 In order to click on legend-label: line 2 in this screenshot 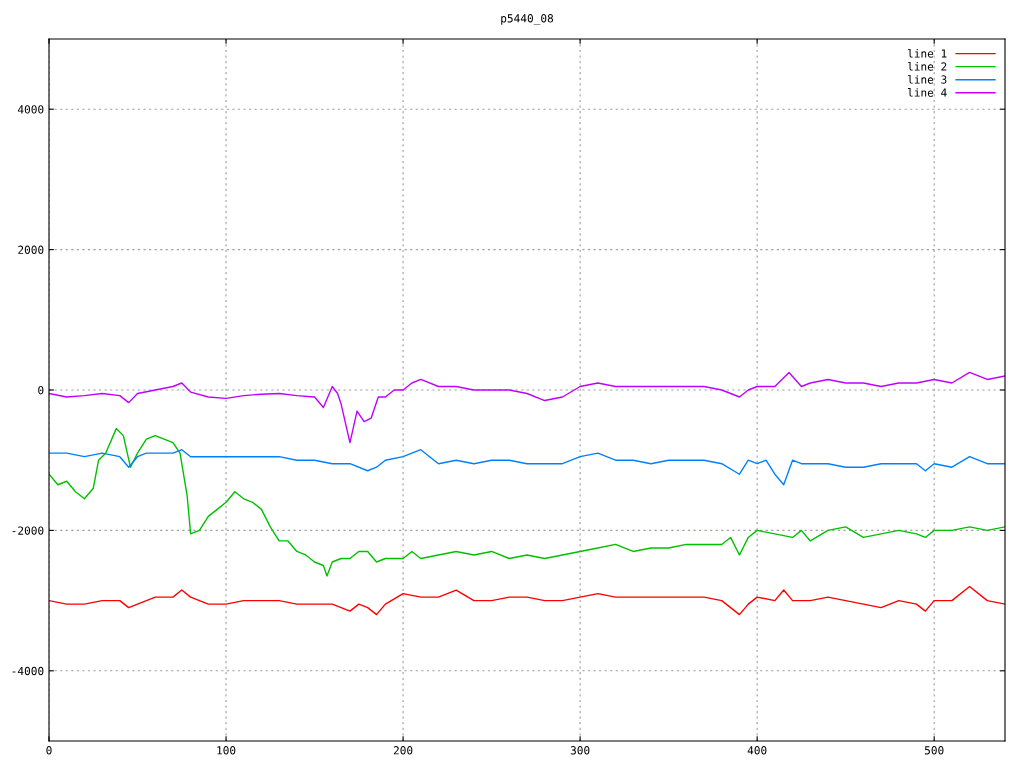, I will do `click(927, 66)`.